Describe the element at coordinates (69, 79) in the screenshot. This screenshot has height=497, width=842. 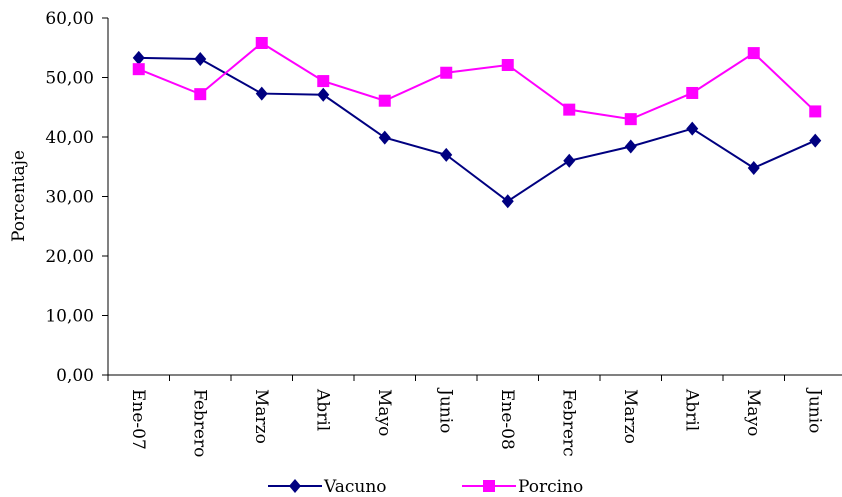
I see `y-tick-label: 50,00` at that location.